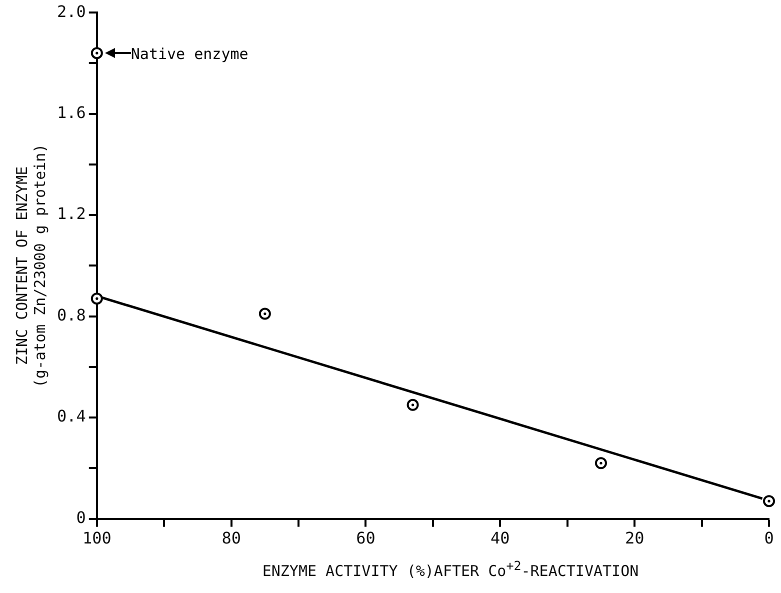  What do you see at coordinates (30, 266) in the screenshot?
I see `y-axis-title: ZINC CONTENT OF ENZYME (g-atom Zn/23000 g protein)` at bounding box center [30, 266].